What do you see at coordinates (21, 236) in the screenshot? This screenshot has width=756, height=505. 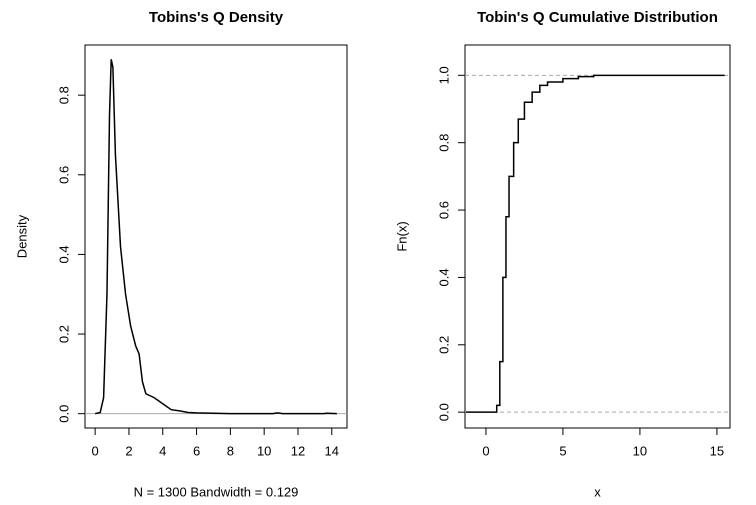 I see `y-axis-label: Density` at bounding box center [21, 236].